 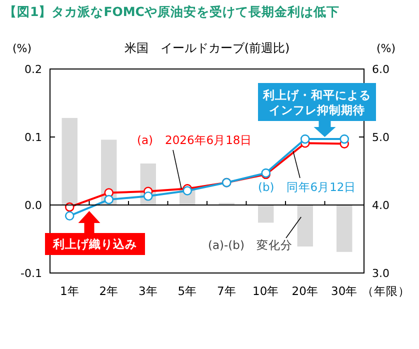 I want to click on annotation: 利上げ・和平によるインフレ抑制期待, so click(x=316, y=102).